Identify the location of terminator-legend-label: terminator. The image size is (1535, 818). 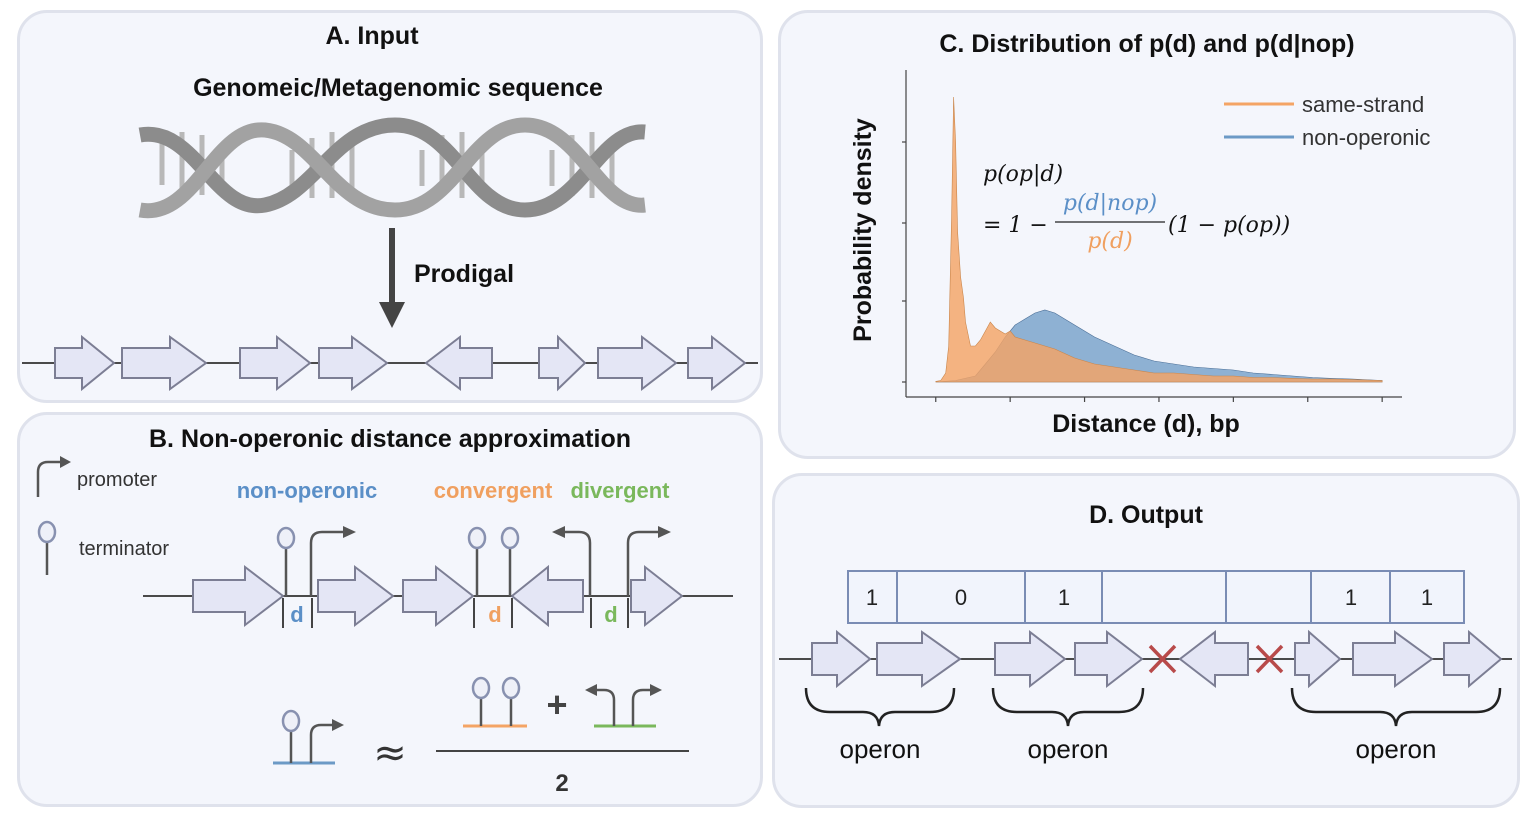
(124, 549).